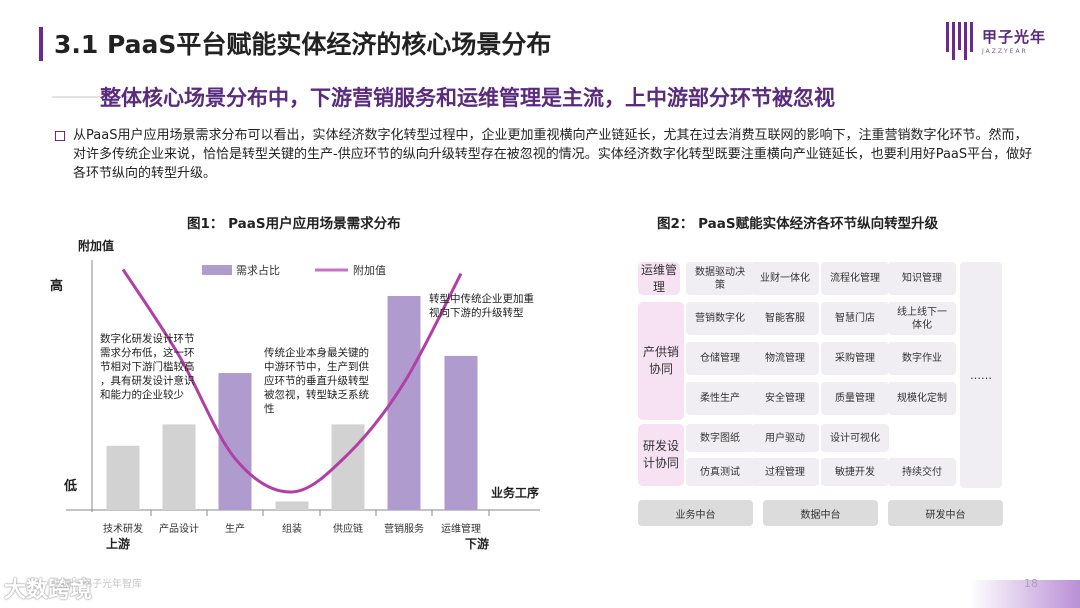  Describe the element at coordinates (292, 528) in the screenshot. I see `x-tick-label: 组装` at that location.